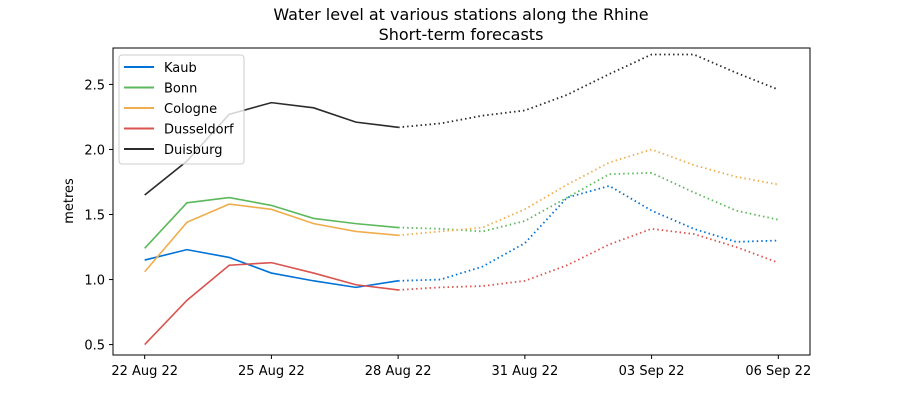 Image resolution: width=900 pixels, height=404 pixels. Describe the element at coordinates (398, 371) in the screenshot. I see `x-tick-label: 28 Aug 22` at that location.